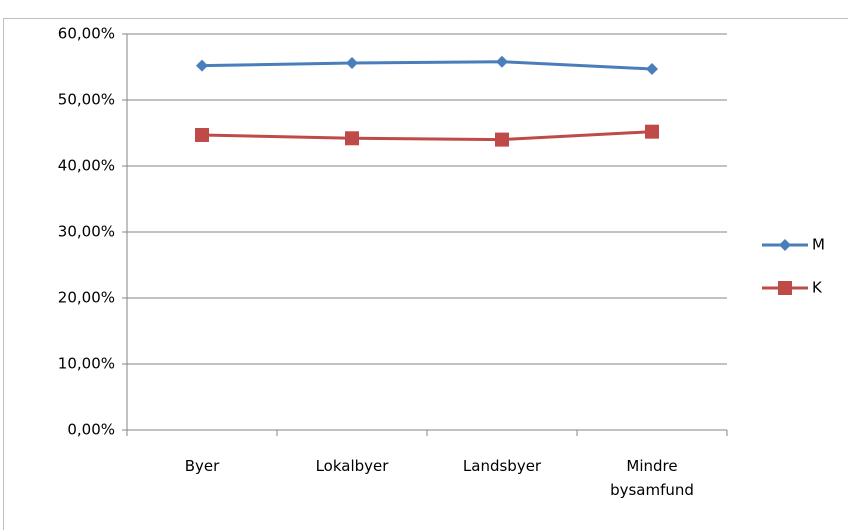 The width and height of the screenshot is (848, 530). Describe the element at coordinates (86, 166) in the screenshot. I see `y-tick-label: 40,00%` at that location.